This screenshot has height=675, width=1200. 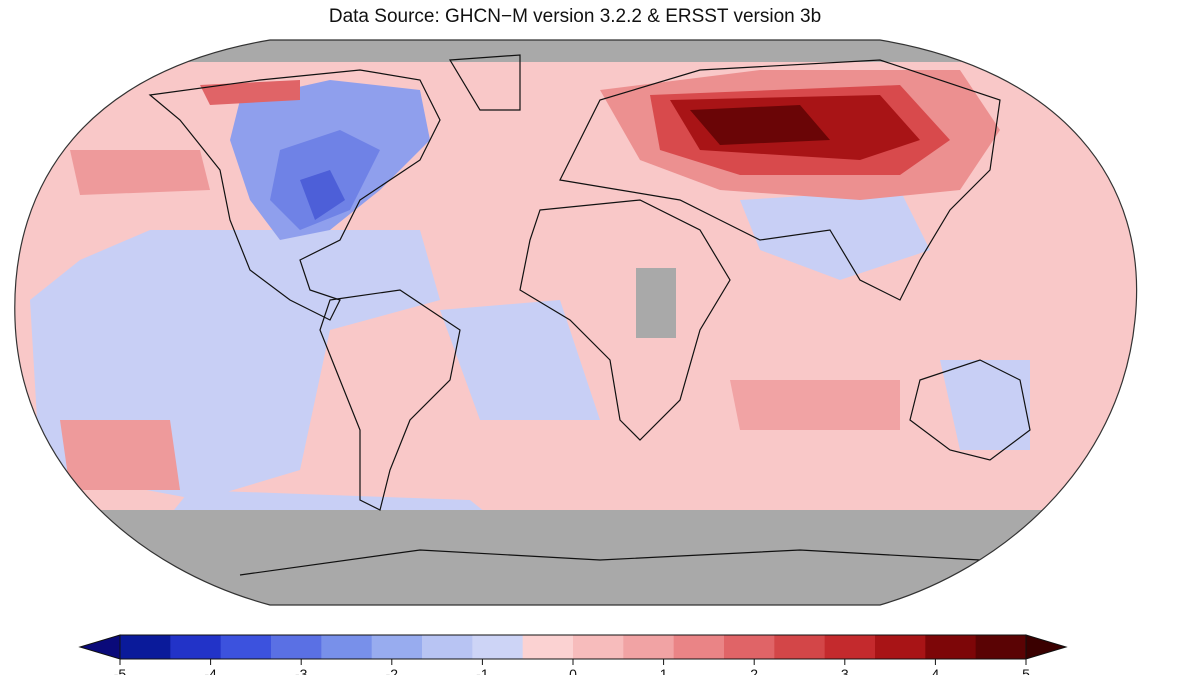 I want to click on alaska-warm, so click(x=250, y=92).